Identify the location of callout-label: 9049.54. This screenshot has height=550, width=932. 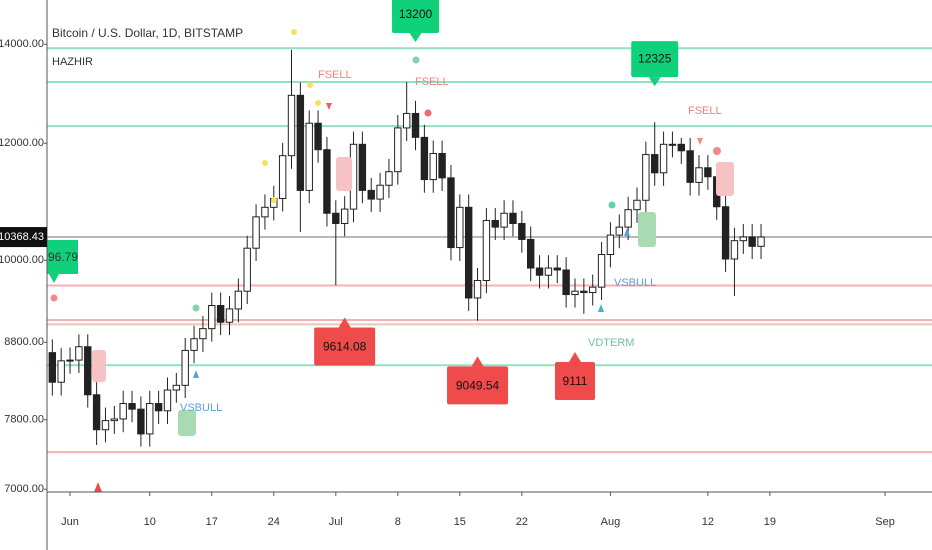
(478, 386).